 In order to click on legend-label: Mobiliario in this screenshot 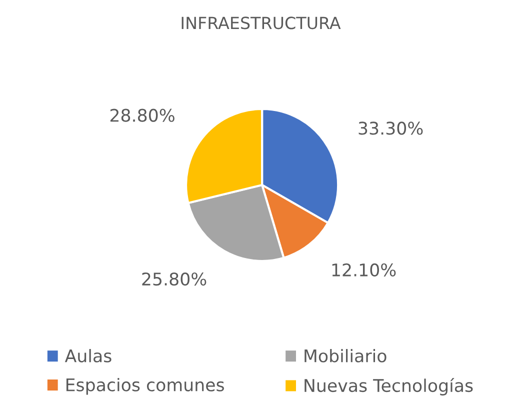, I will do `click(345, 355)`.